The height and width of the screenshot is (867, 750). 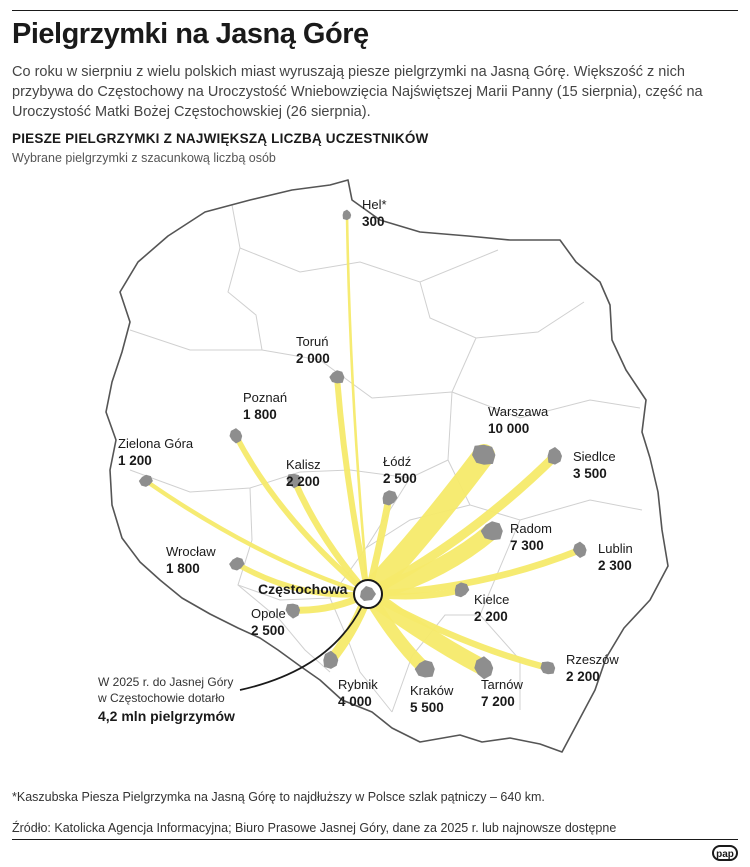 I want to click on annotation-leader, so click(x=301, y=648).